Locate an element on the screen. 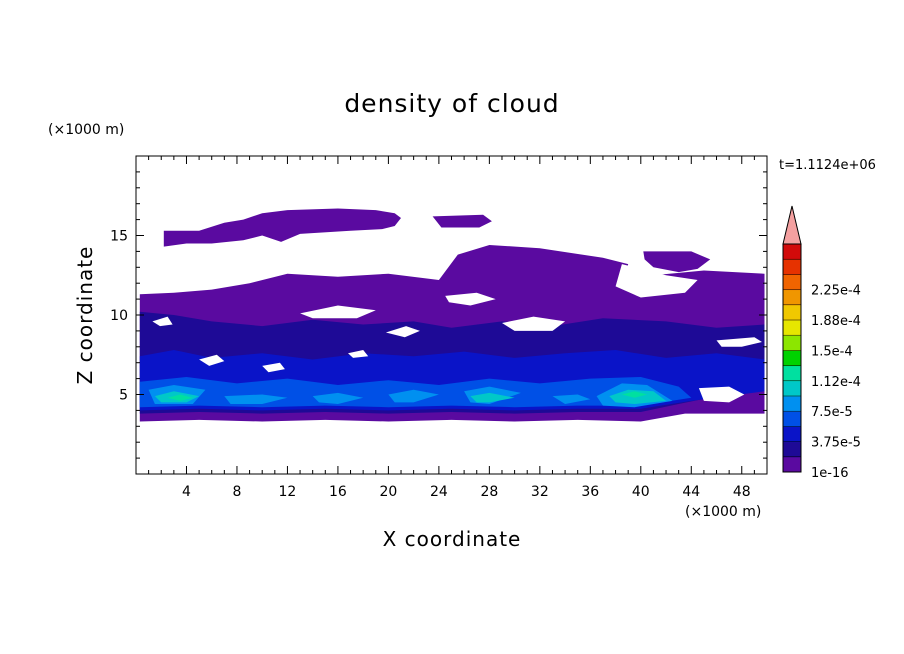 The width and height of the screenshot is (904, 654). time-label: t=1.1124e+06 is located at coordinates (827, 165).